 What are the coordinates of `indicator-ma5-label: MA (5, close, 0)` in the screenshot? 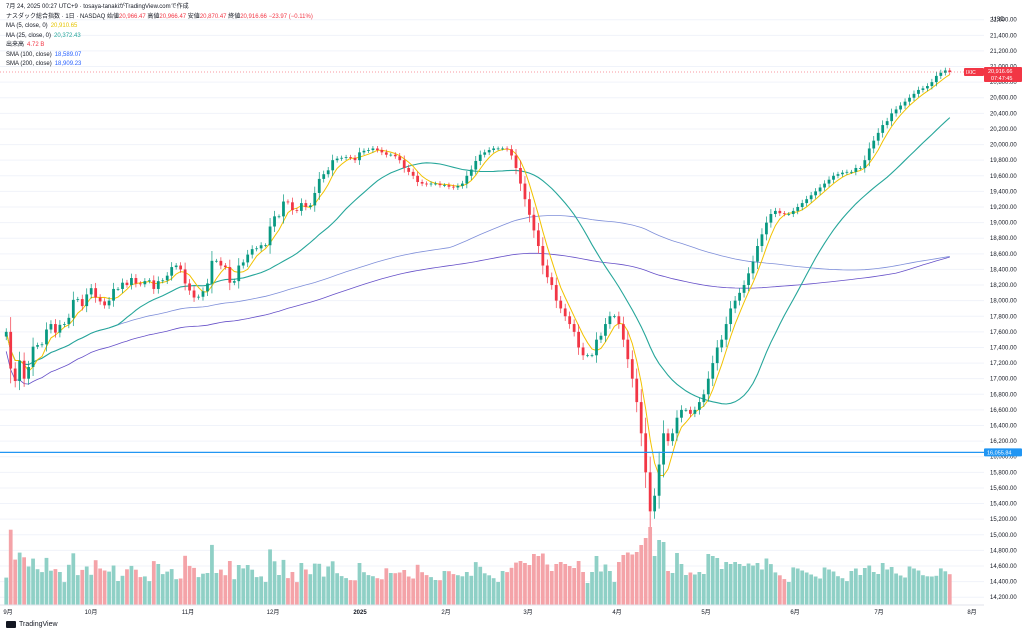 It's located at (27, 26).